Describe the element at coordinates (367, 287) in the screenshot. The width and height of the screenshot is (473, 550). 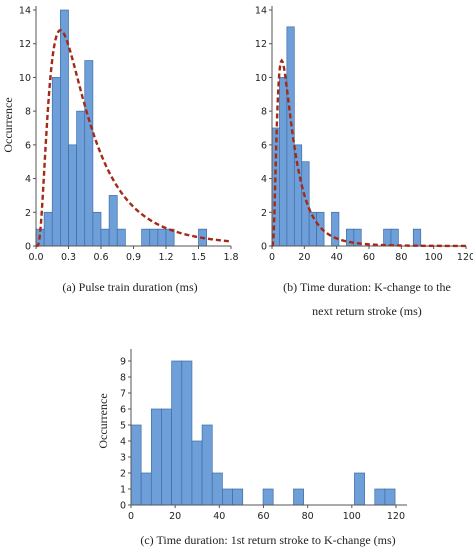
I see `caption-b-line-1: (b) Time duration: K-change to the` at that location.